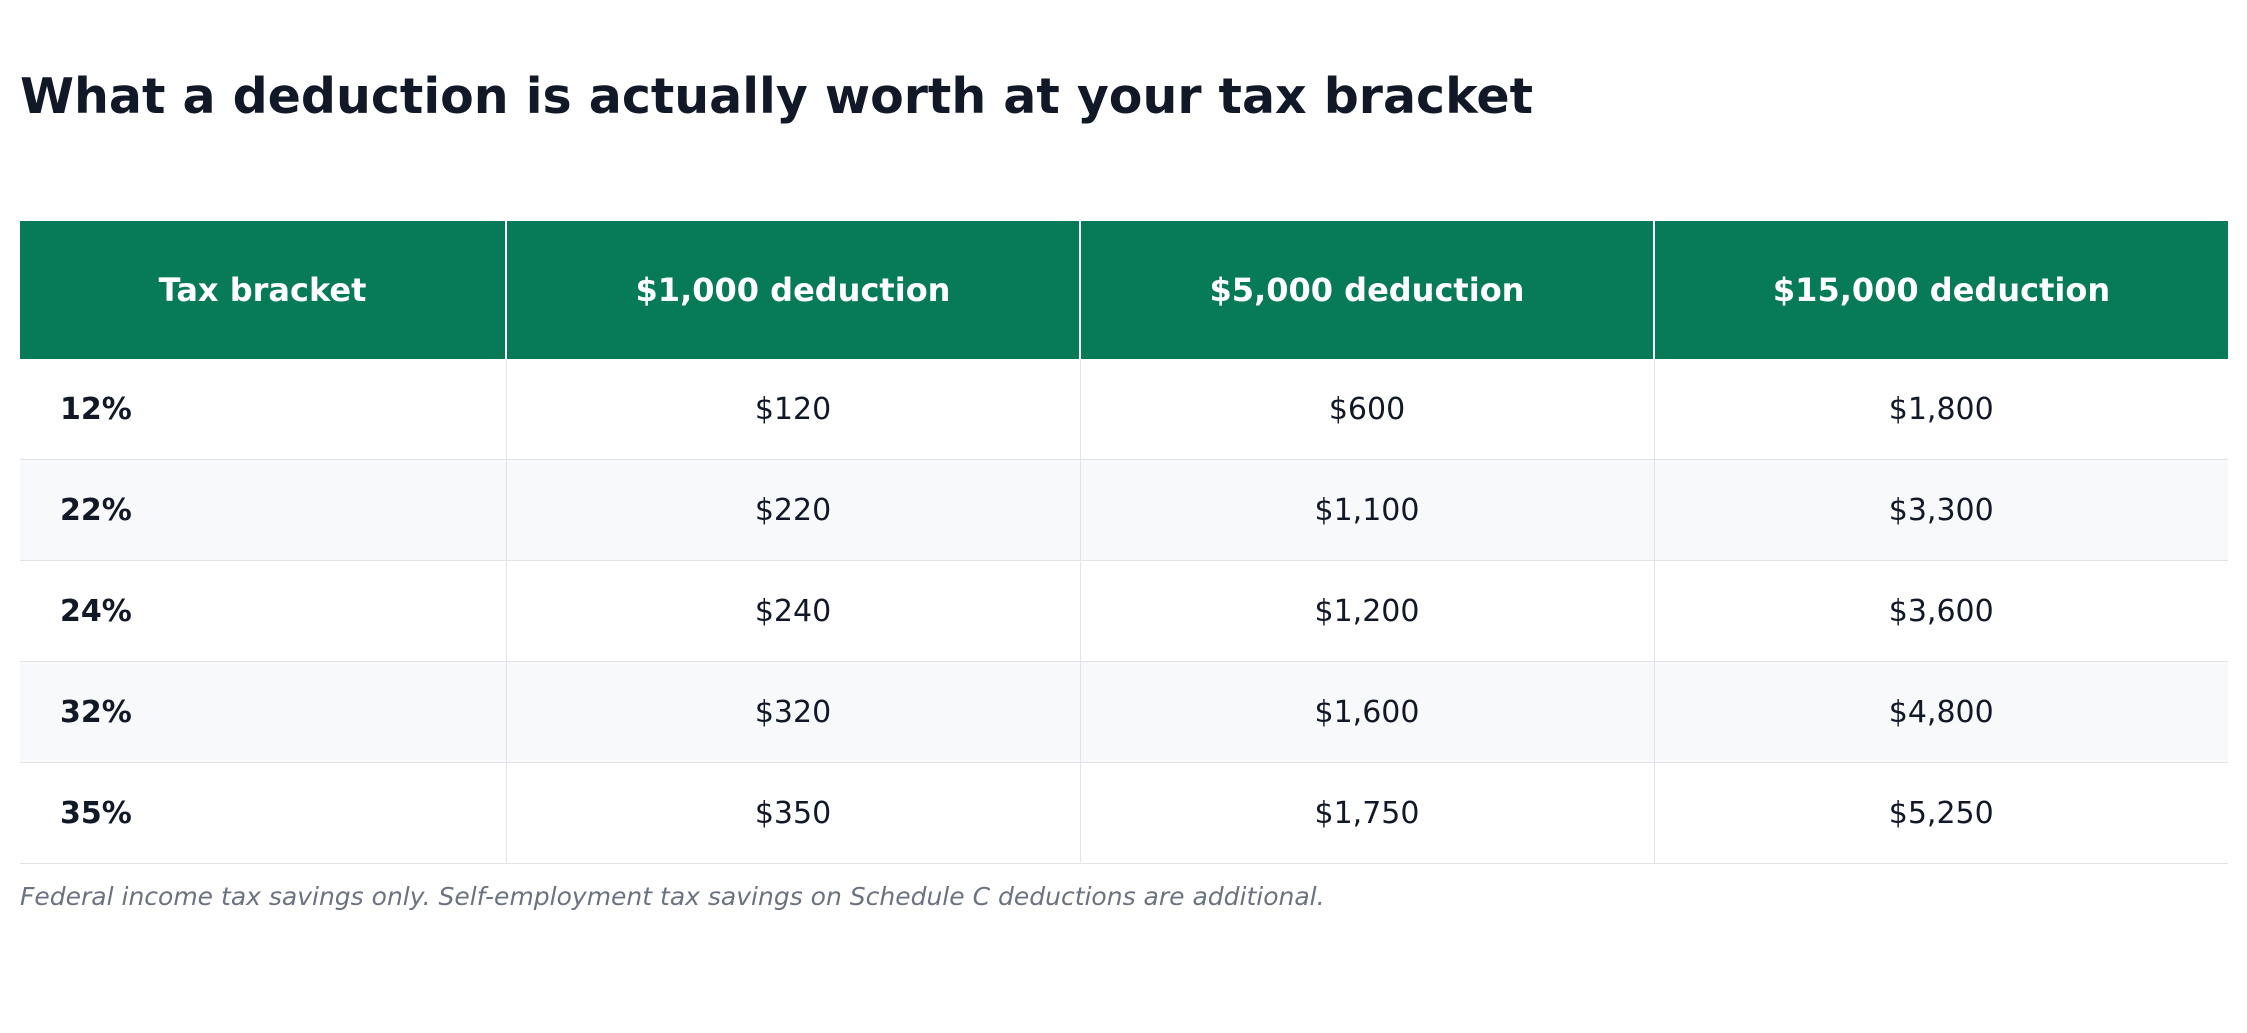 The height and width of the screenshot is (1033, 2247). What do you see at coordinates (1366, 510) in the screenshot?
I see `value-cell: $1,100` at bounding box center [1366, 510].